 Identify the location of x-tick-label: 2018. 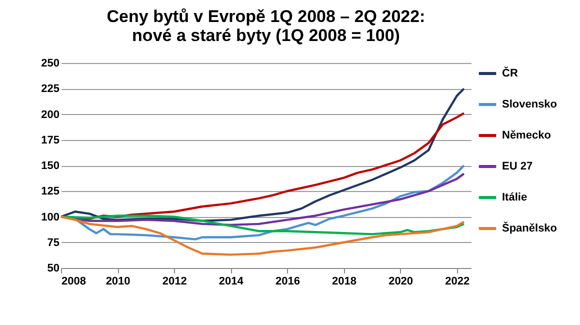
(344, 282).